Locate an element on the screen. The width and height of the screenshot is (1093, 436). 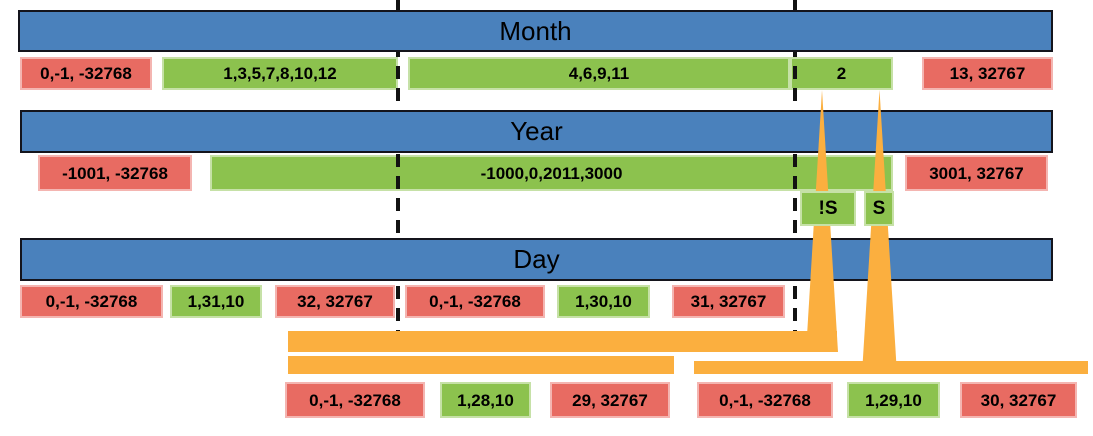
day30-invalid-high-partition: 31, 32767 is located at coordinates (728, 301).